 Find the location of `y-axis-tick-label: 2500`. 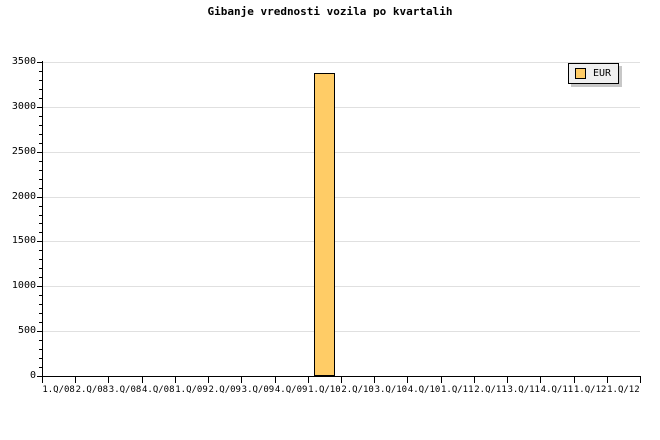

y-axis-tick-label: 2500 is located at coordinates (23, 151).